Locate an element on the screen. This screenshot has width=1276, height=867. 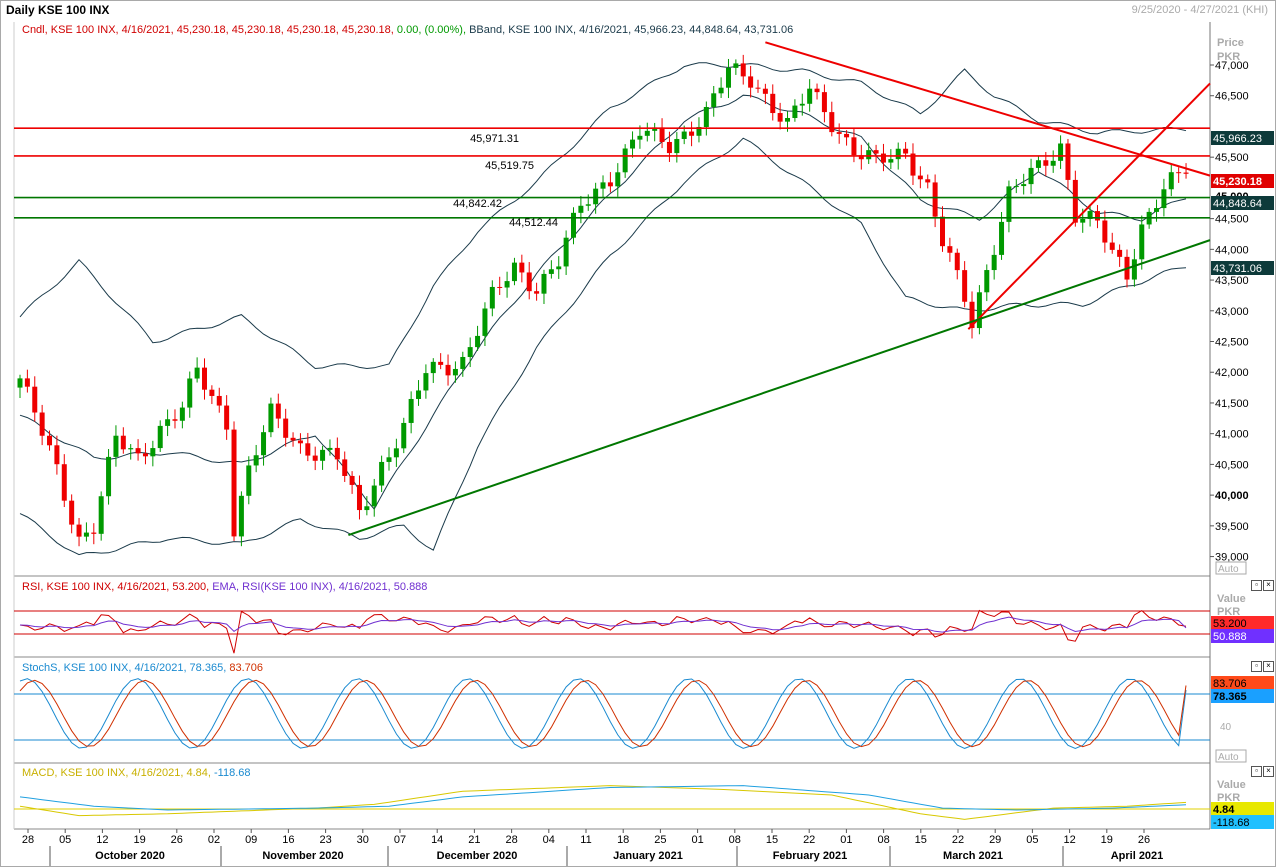
tag-rsi-bg is located at coordinates (1242, 623).